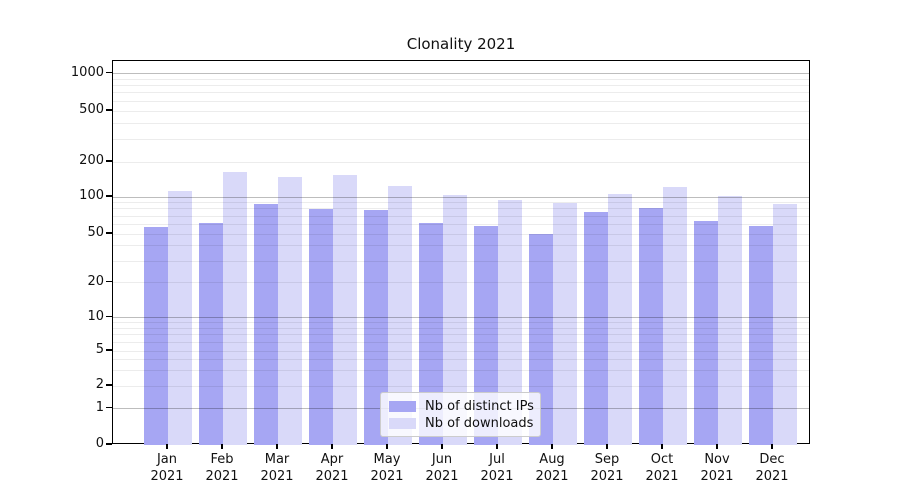 This screenshot has width=900, height=500. I want to click on x-tick-month: Jul, so click(497, 459).